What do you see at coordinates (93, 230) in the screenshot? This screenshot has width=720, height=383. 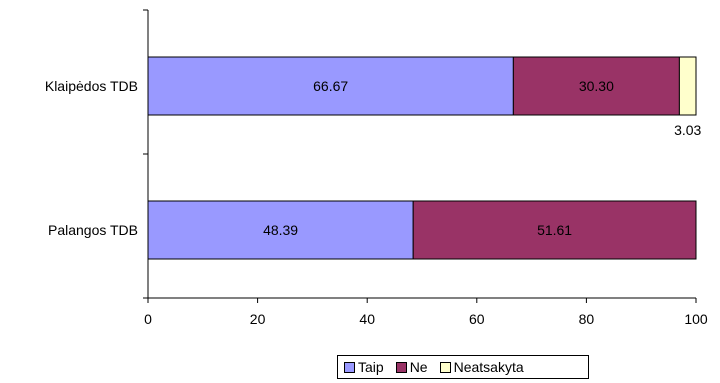 I see `category-label: Palangos TDB` at bounding box center [93, 230].